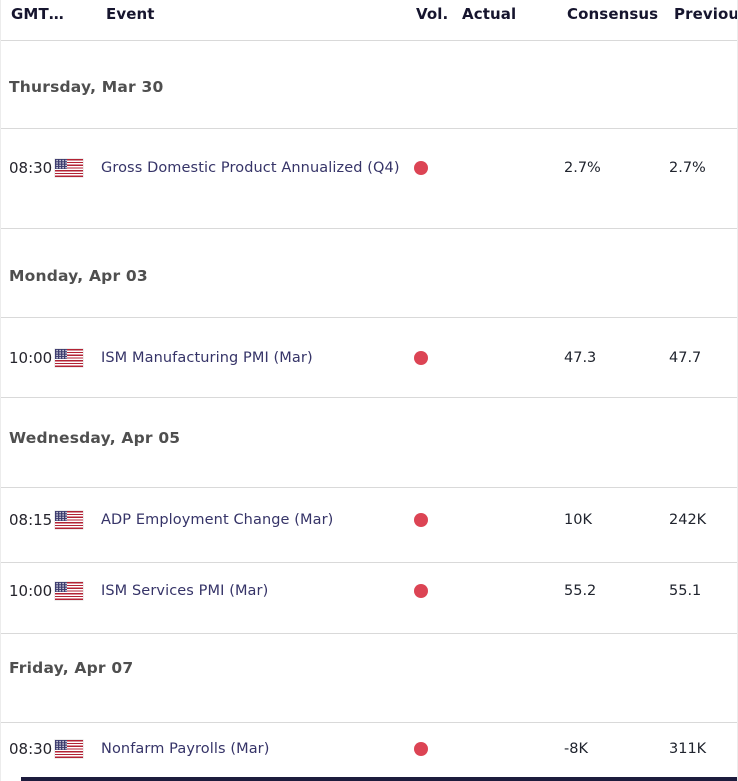 This screenshot has width=738, height=781. Describe the element at coordinates (688, 520) in the screenshot. I see `previous-value: 242K` at that location.